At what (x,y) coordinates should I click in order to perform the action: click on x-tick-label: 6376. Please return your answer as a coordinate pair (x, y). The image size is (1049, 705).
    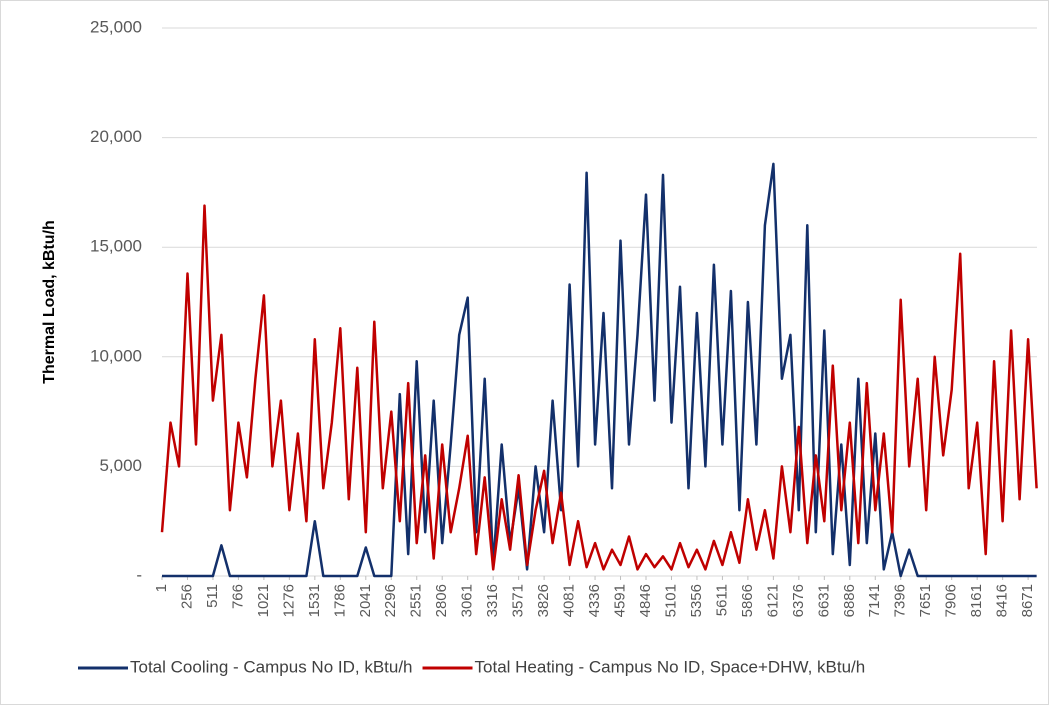
    Looking at the image, I should click on (798, 600).